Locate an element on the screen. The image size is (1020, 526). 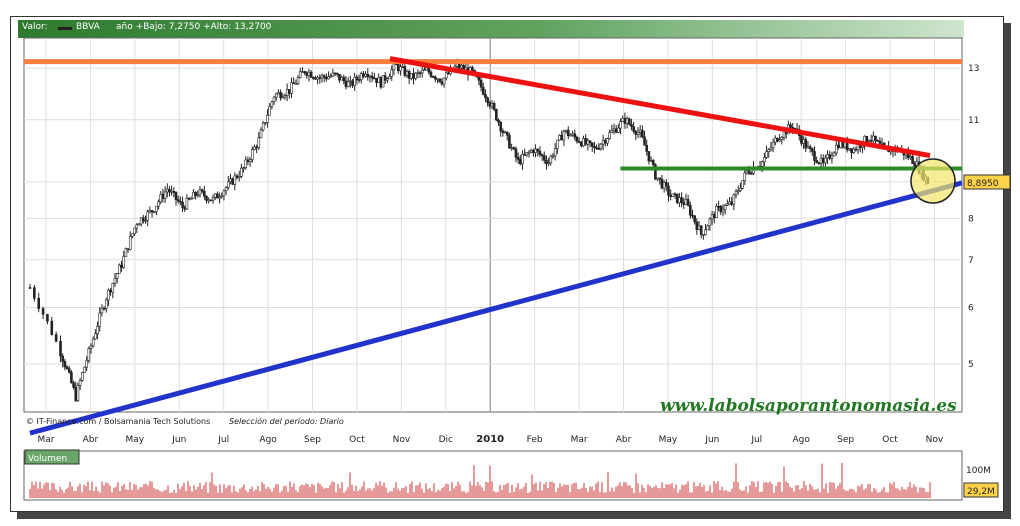
x-tick-label: Dic is located at coordinates (446, 440).